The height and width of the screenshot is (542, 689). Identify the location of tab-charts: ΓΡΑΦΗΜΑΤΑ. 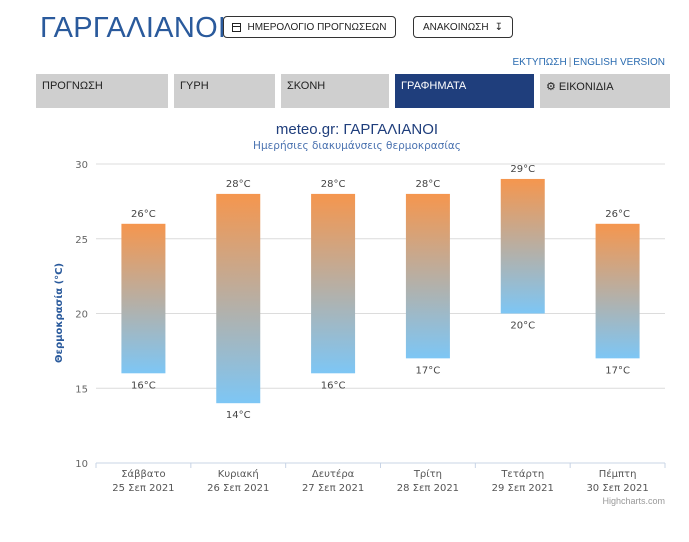
(464, 91).